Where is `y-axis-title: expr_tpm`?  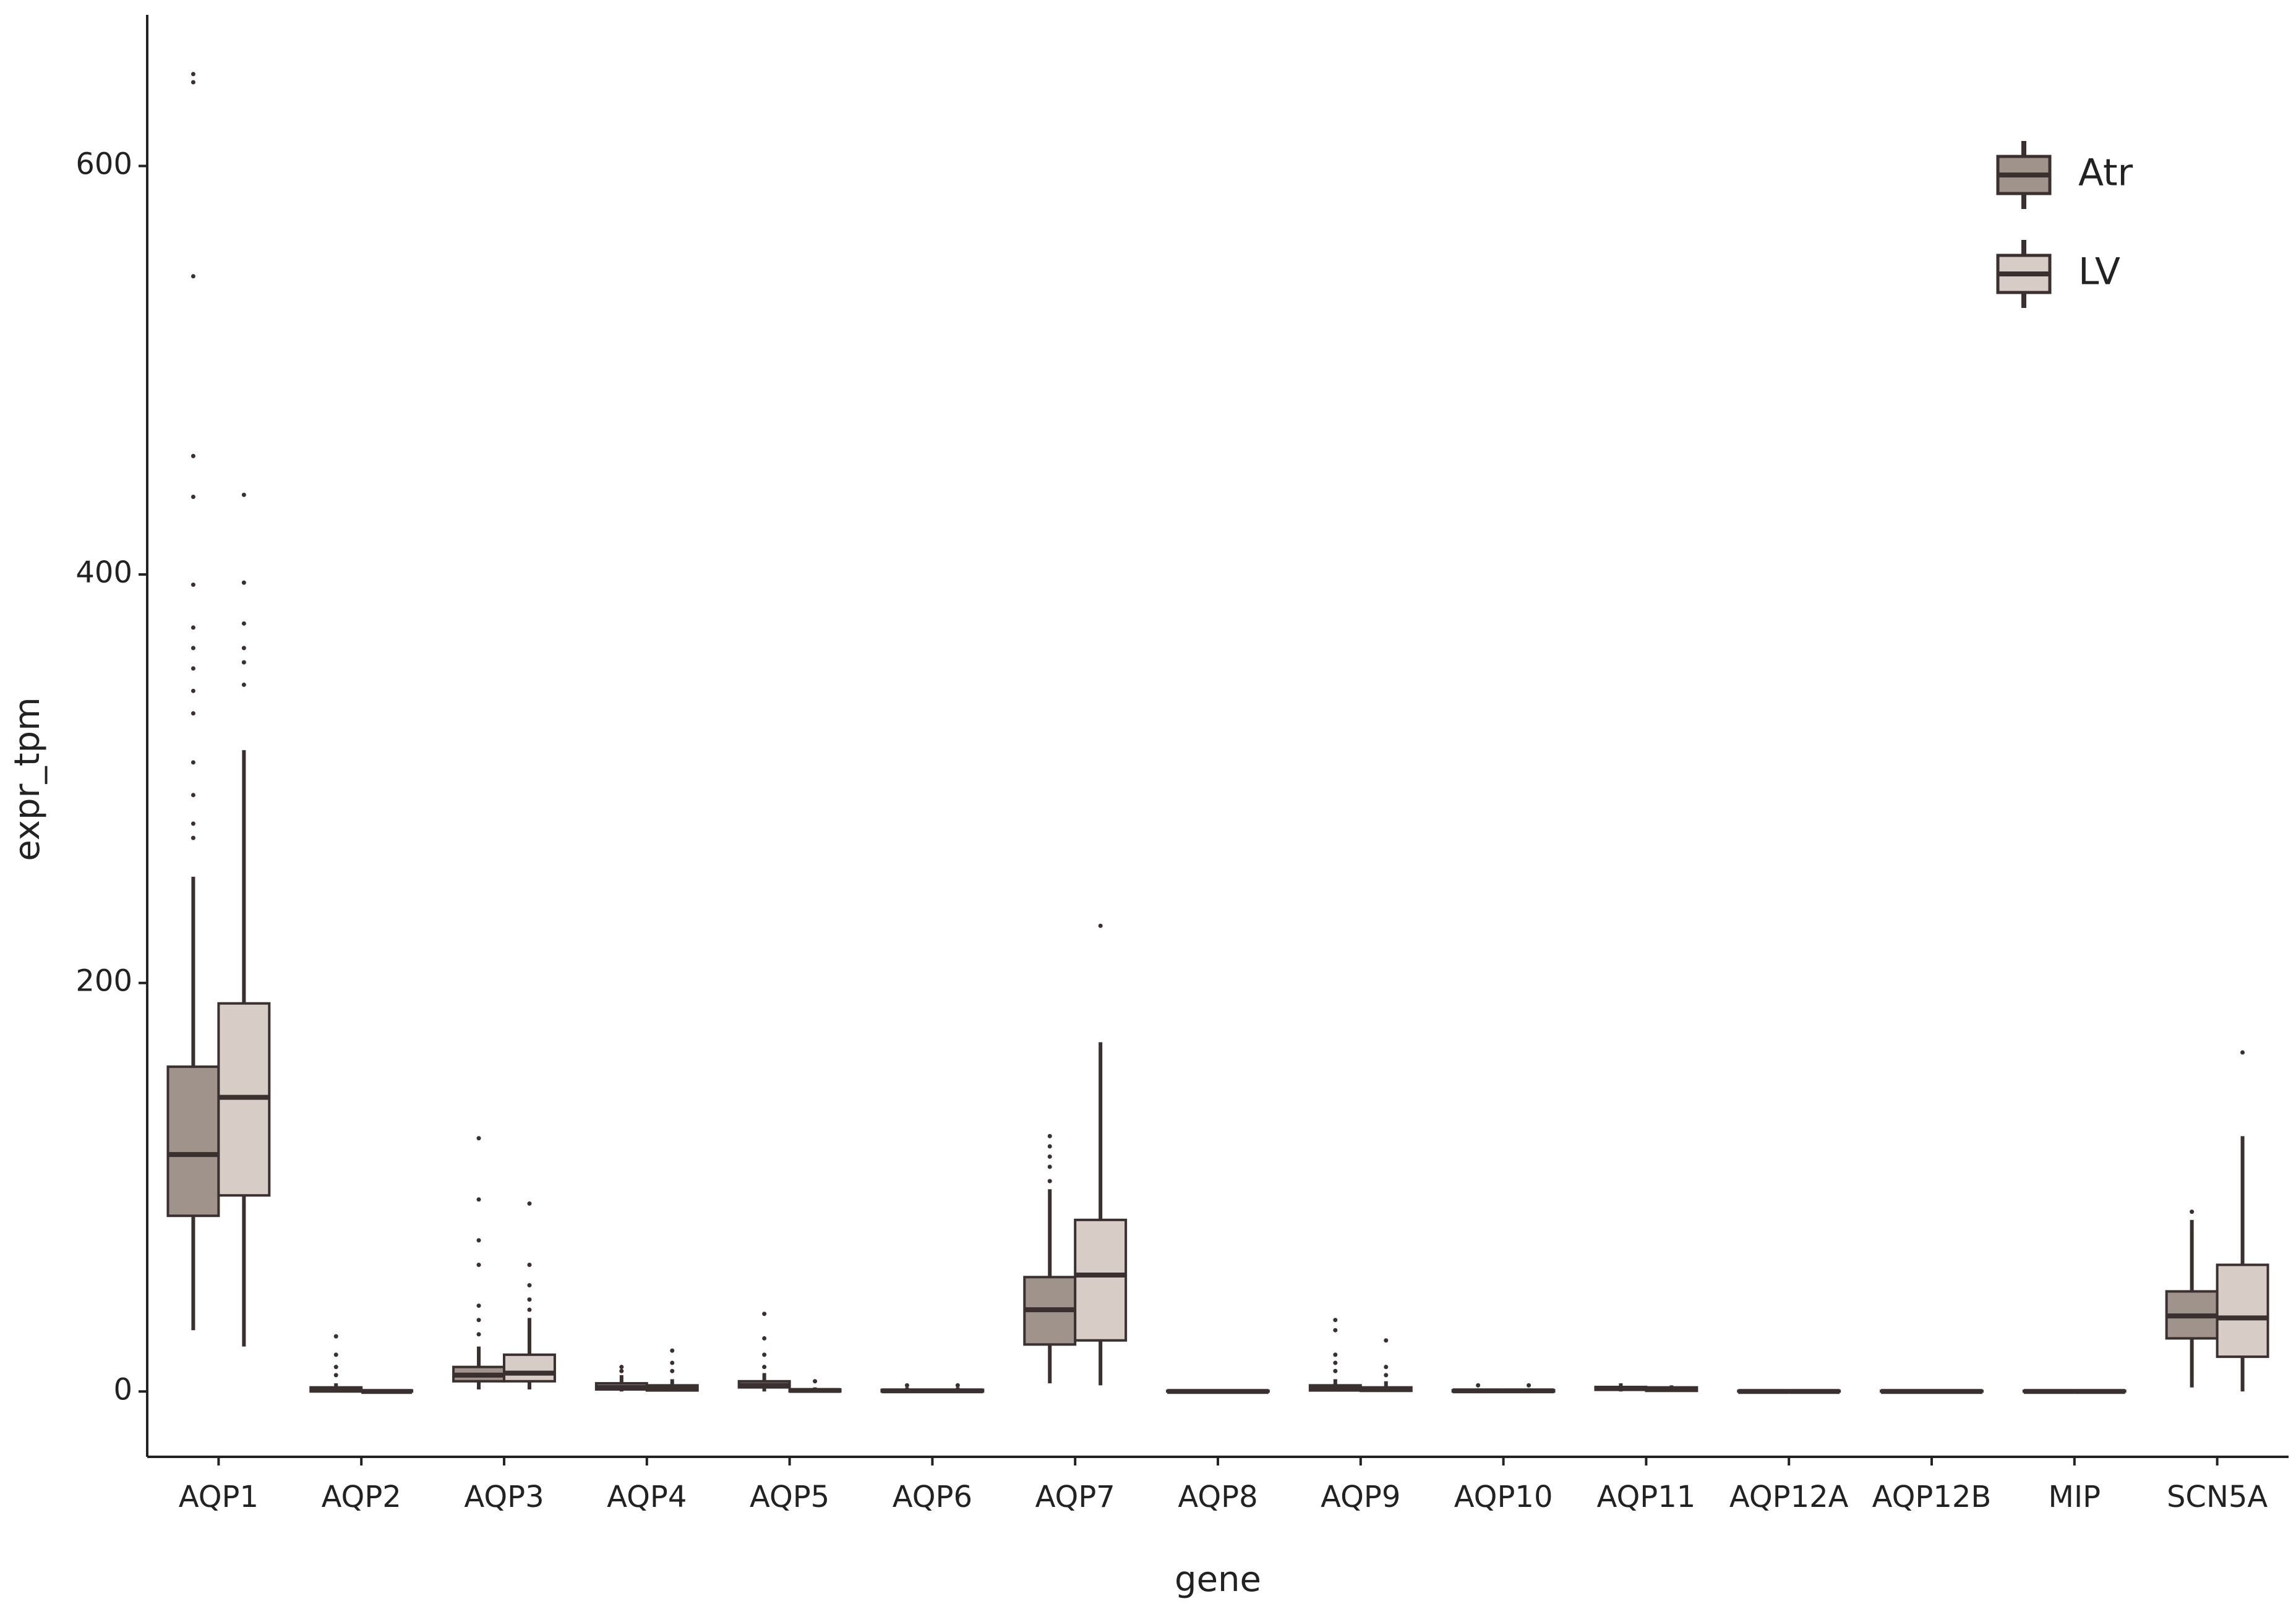
y-axis-title: expr_tpm is located at coordinates (27, 779).